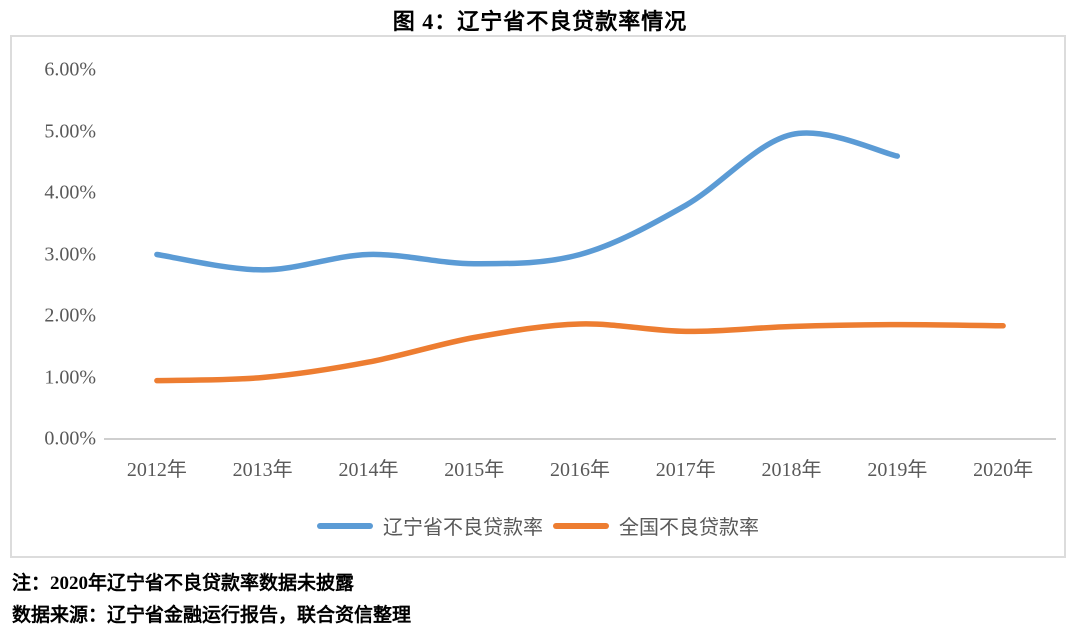 The height and width of the screenshot is (641, 1080). I want to click on x-tick-label: 2012年, so click(156, 470).